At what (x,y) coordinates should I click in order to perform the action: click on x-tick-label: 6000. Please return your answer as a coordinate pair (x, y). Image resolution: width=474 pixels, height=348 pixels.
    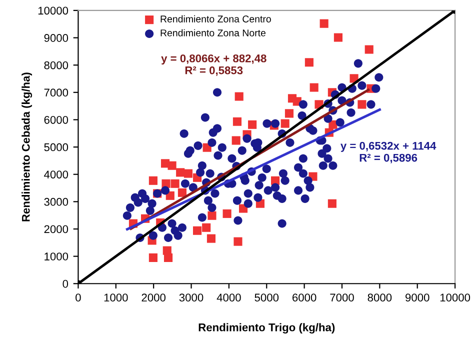
    Looking at the image, I should click on (304, 298).